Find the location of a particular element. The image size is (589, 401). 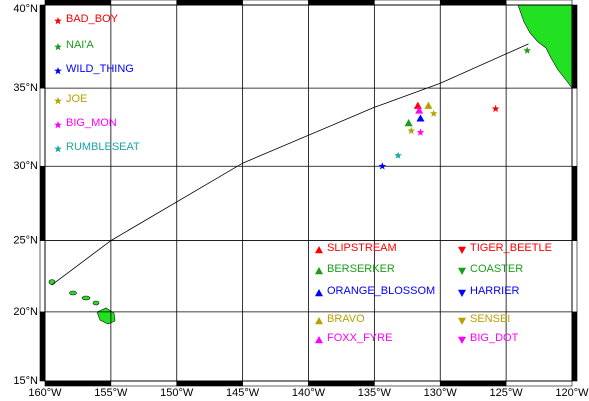

x-tick-label: 135°W is located at coordinates (375, 393).